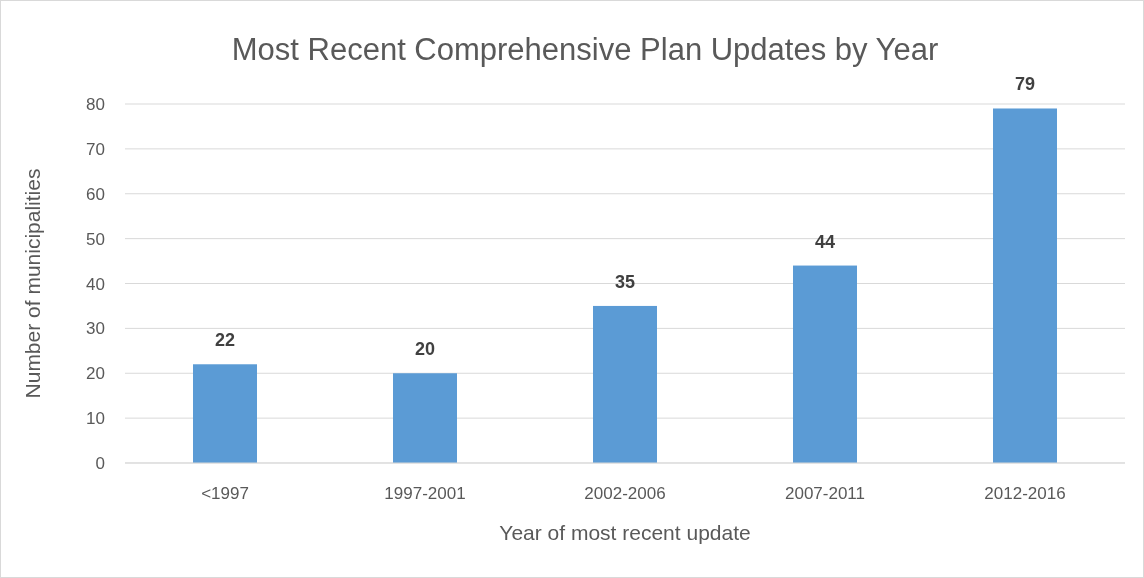 Image resolution: width=1144 pixels, height=578 pixels. I want to click on data-label: 22, so click(225, 340).